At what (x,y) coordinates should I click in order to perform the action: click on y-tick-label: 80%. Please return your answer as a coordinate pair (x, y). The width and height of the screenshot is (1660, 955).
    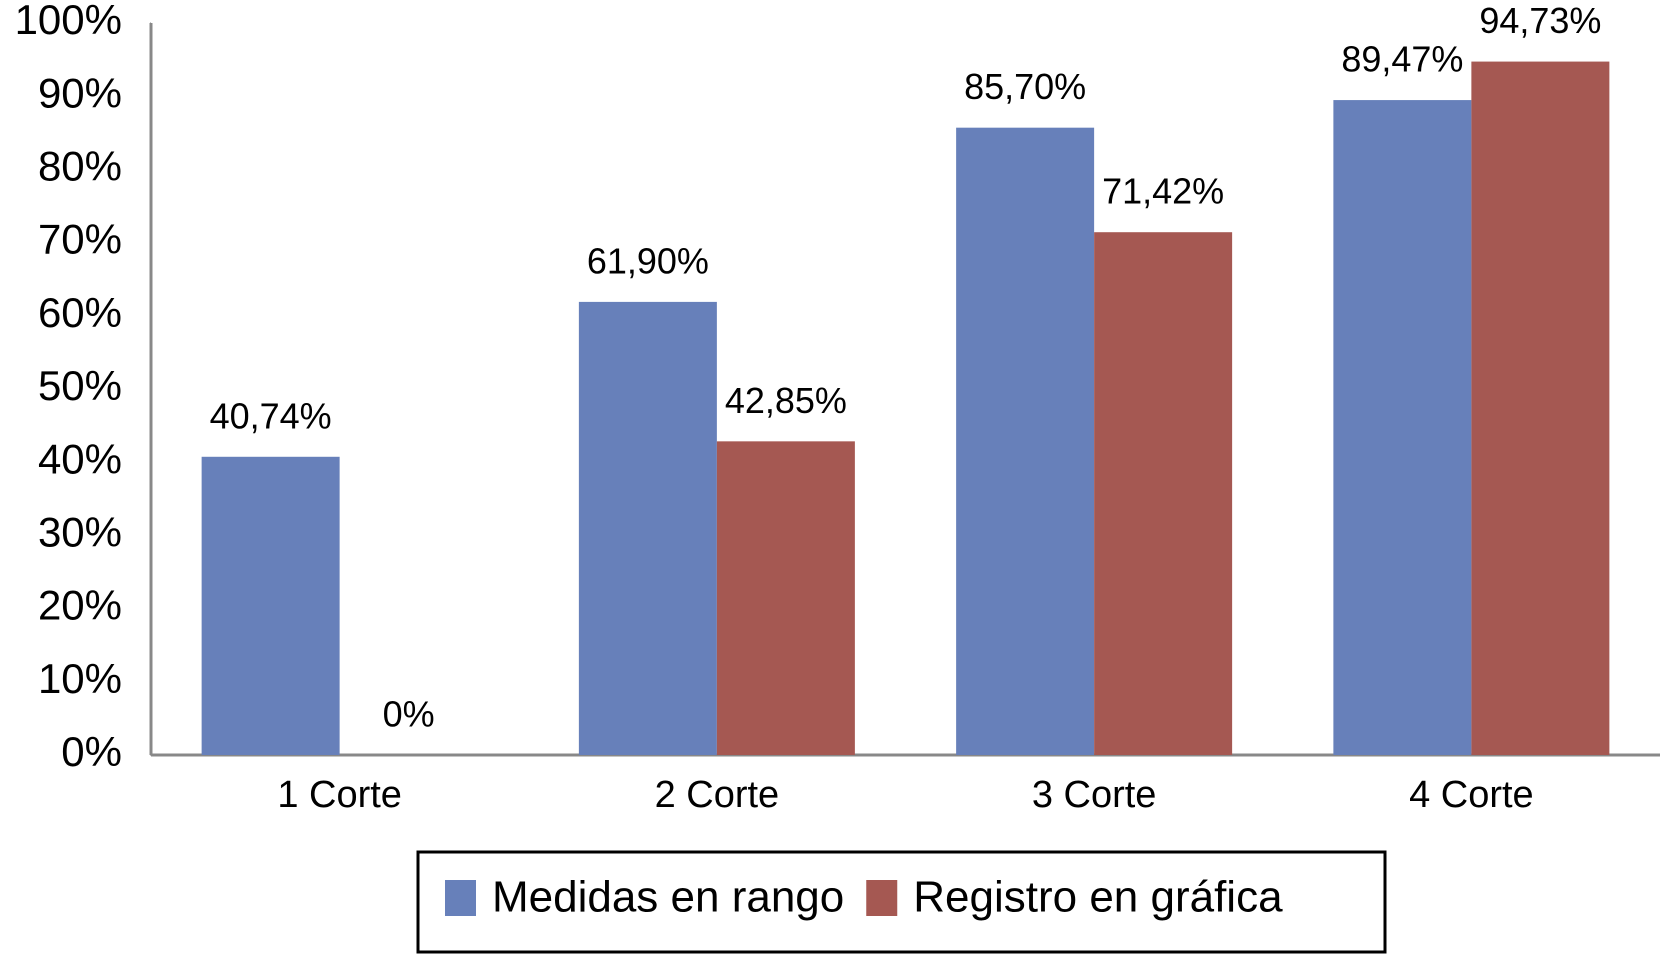
    Looking at the image, I should click on (80, 165).